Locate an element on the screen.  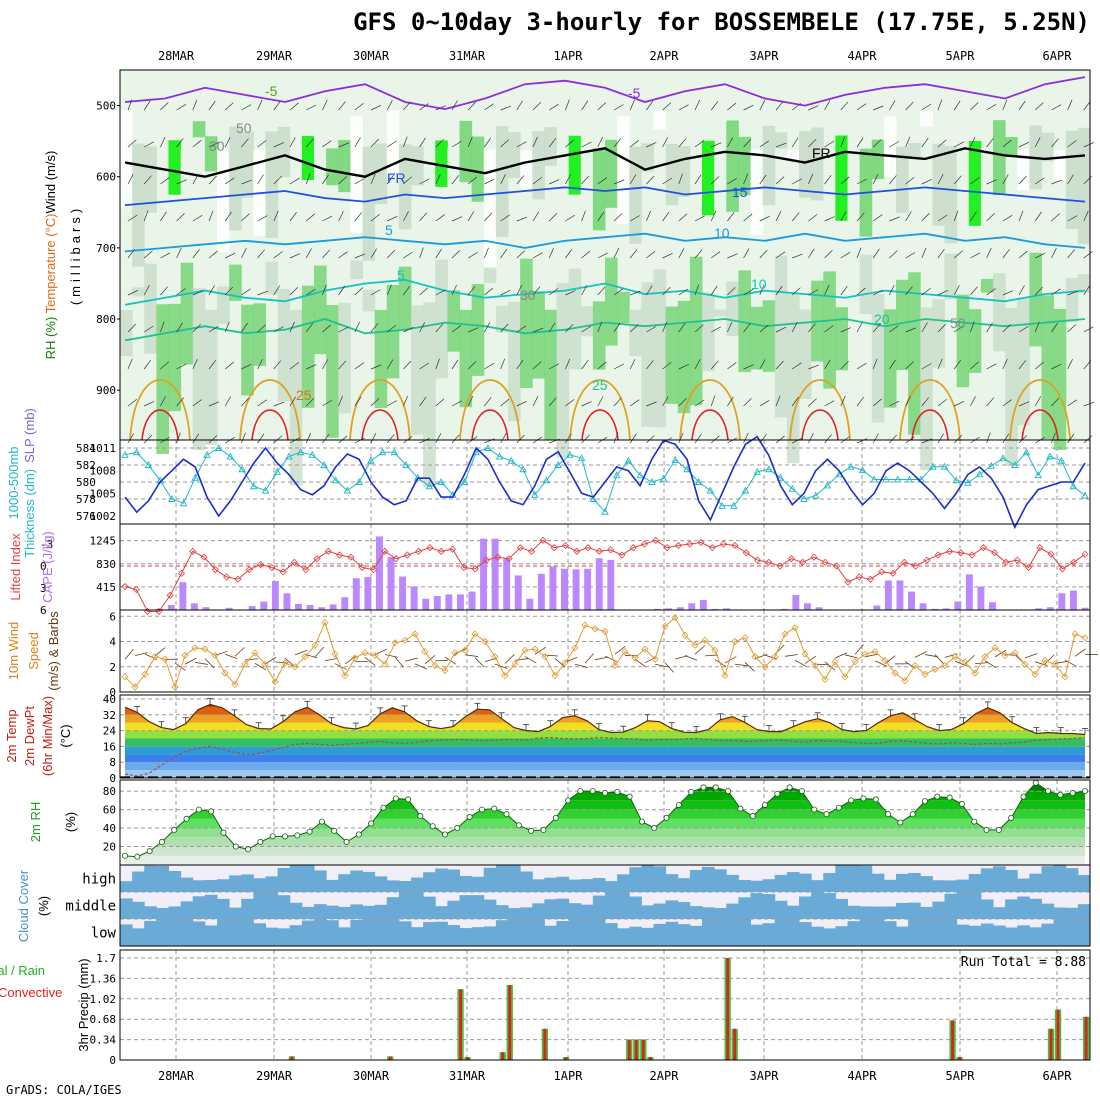
date-label-bottom: 3APR is located at coordinates (765, 1076).